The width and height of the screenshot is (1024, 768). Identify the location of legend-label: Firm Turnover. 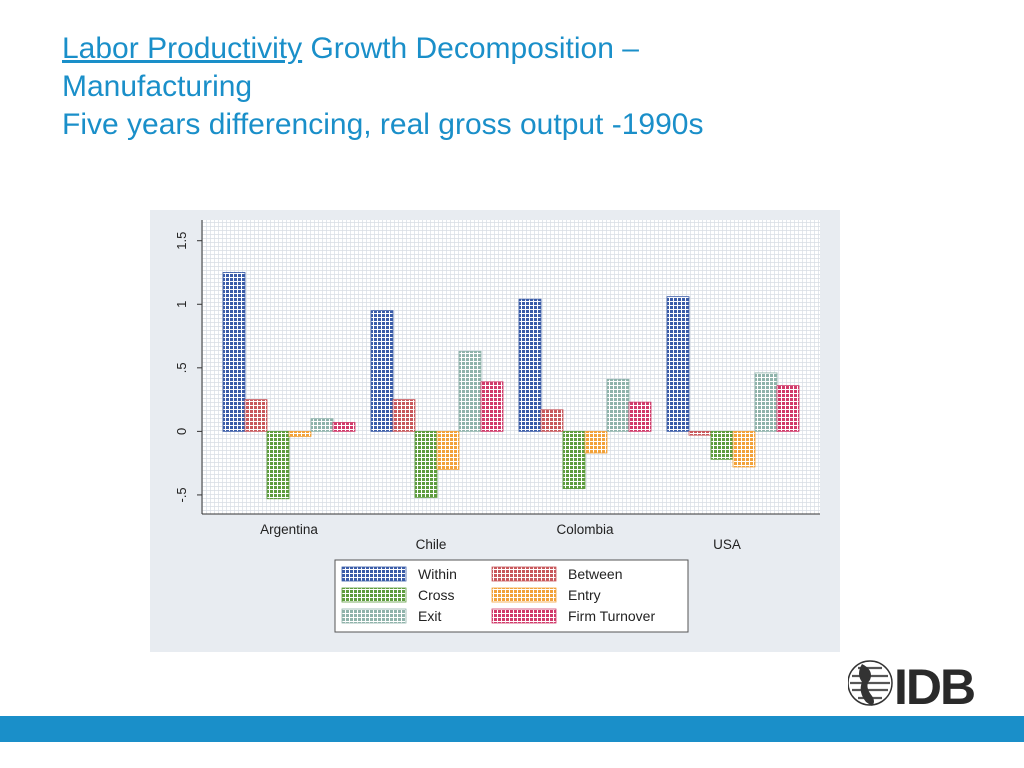
(611, 616).